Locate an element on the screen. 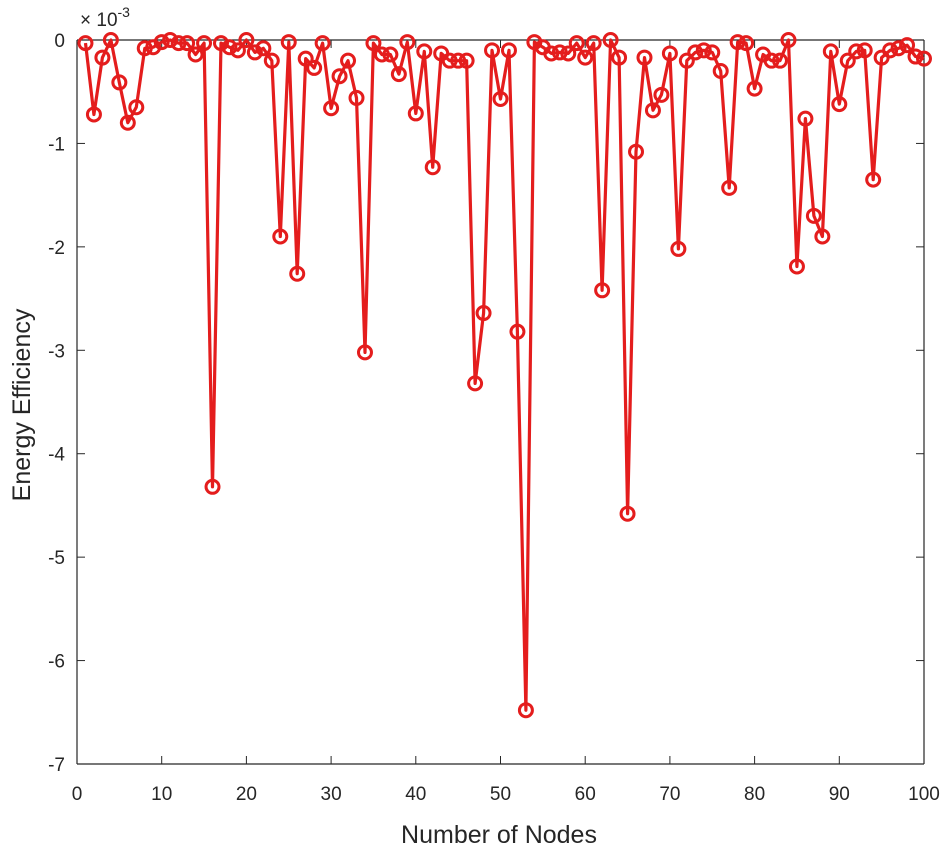 Image resolution: width=950 pixels, height=855 pixels. y-tick-label: -2 is located at coordinates (56, 248).